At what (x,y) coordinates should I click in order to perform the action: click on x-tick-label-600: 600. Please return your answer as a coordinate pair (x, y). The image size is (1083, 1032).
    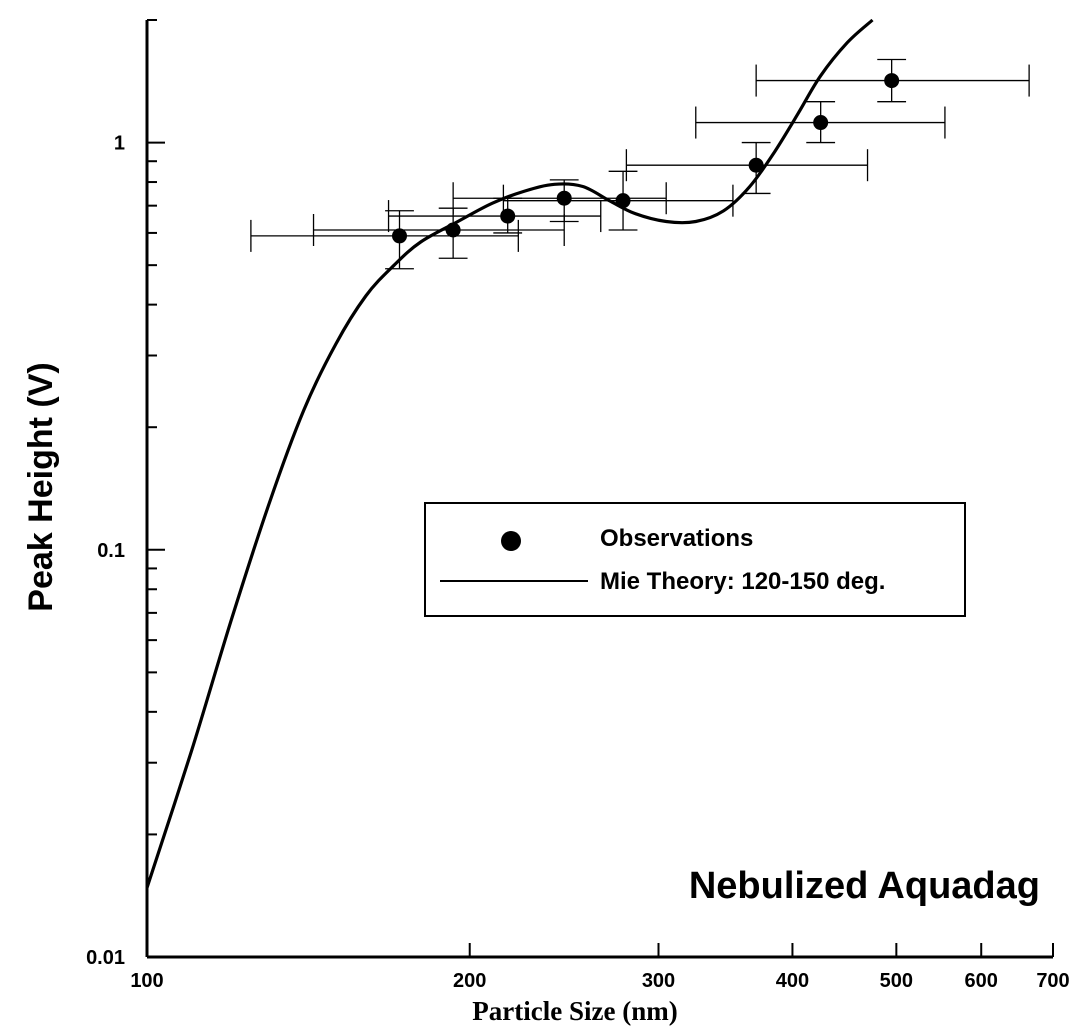
    Looking at the image, I should click on (981, 981).